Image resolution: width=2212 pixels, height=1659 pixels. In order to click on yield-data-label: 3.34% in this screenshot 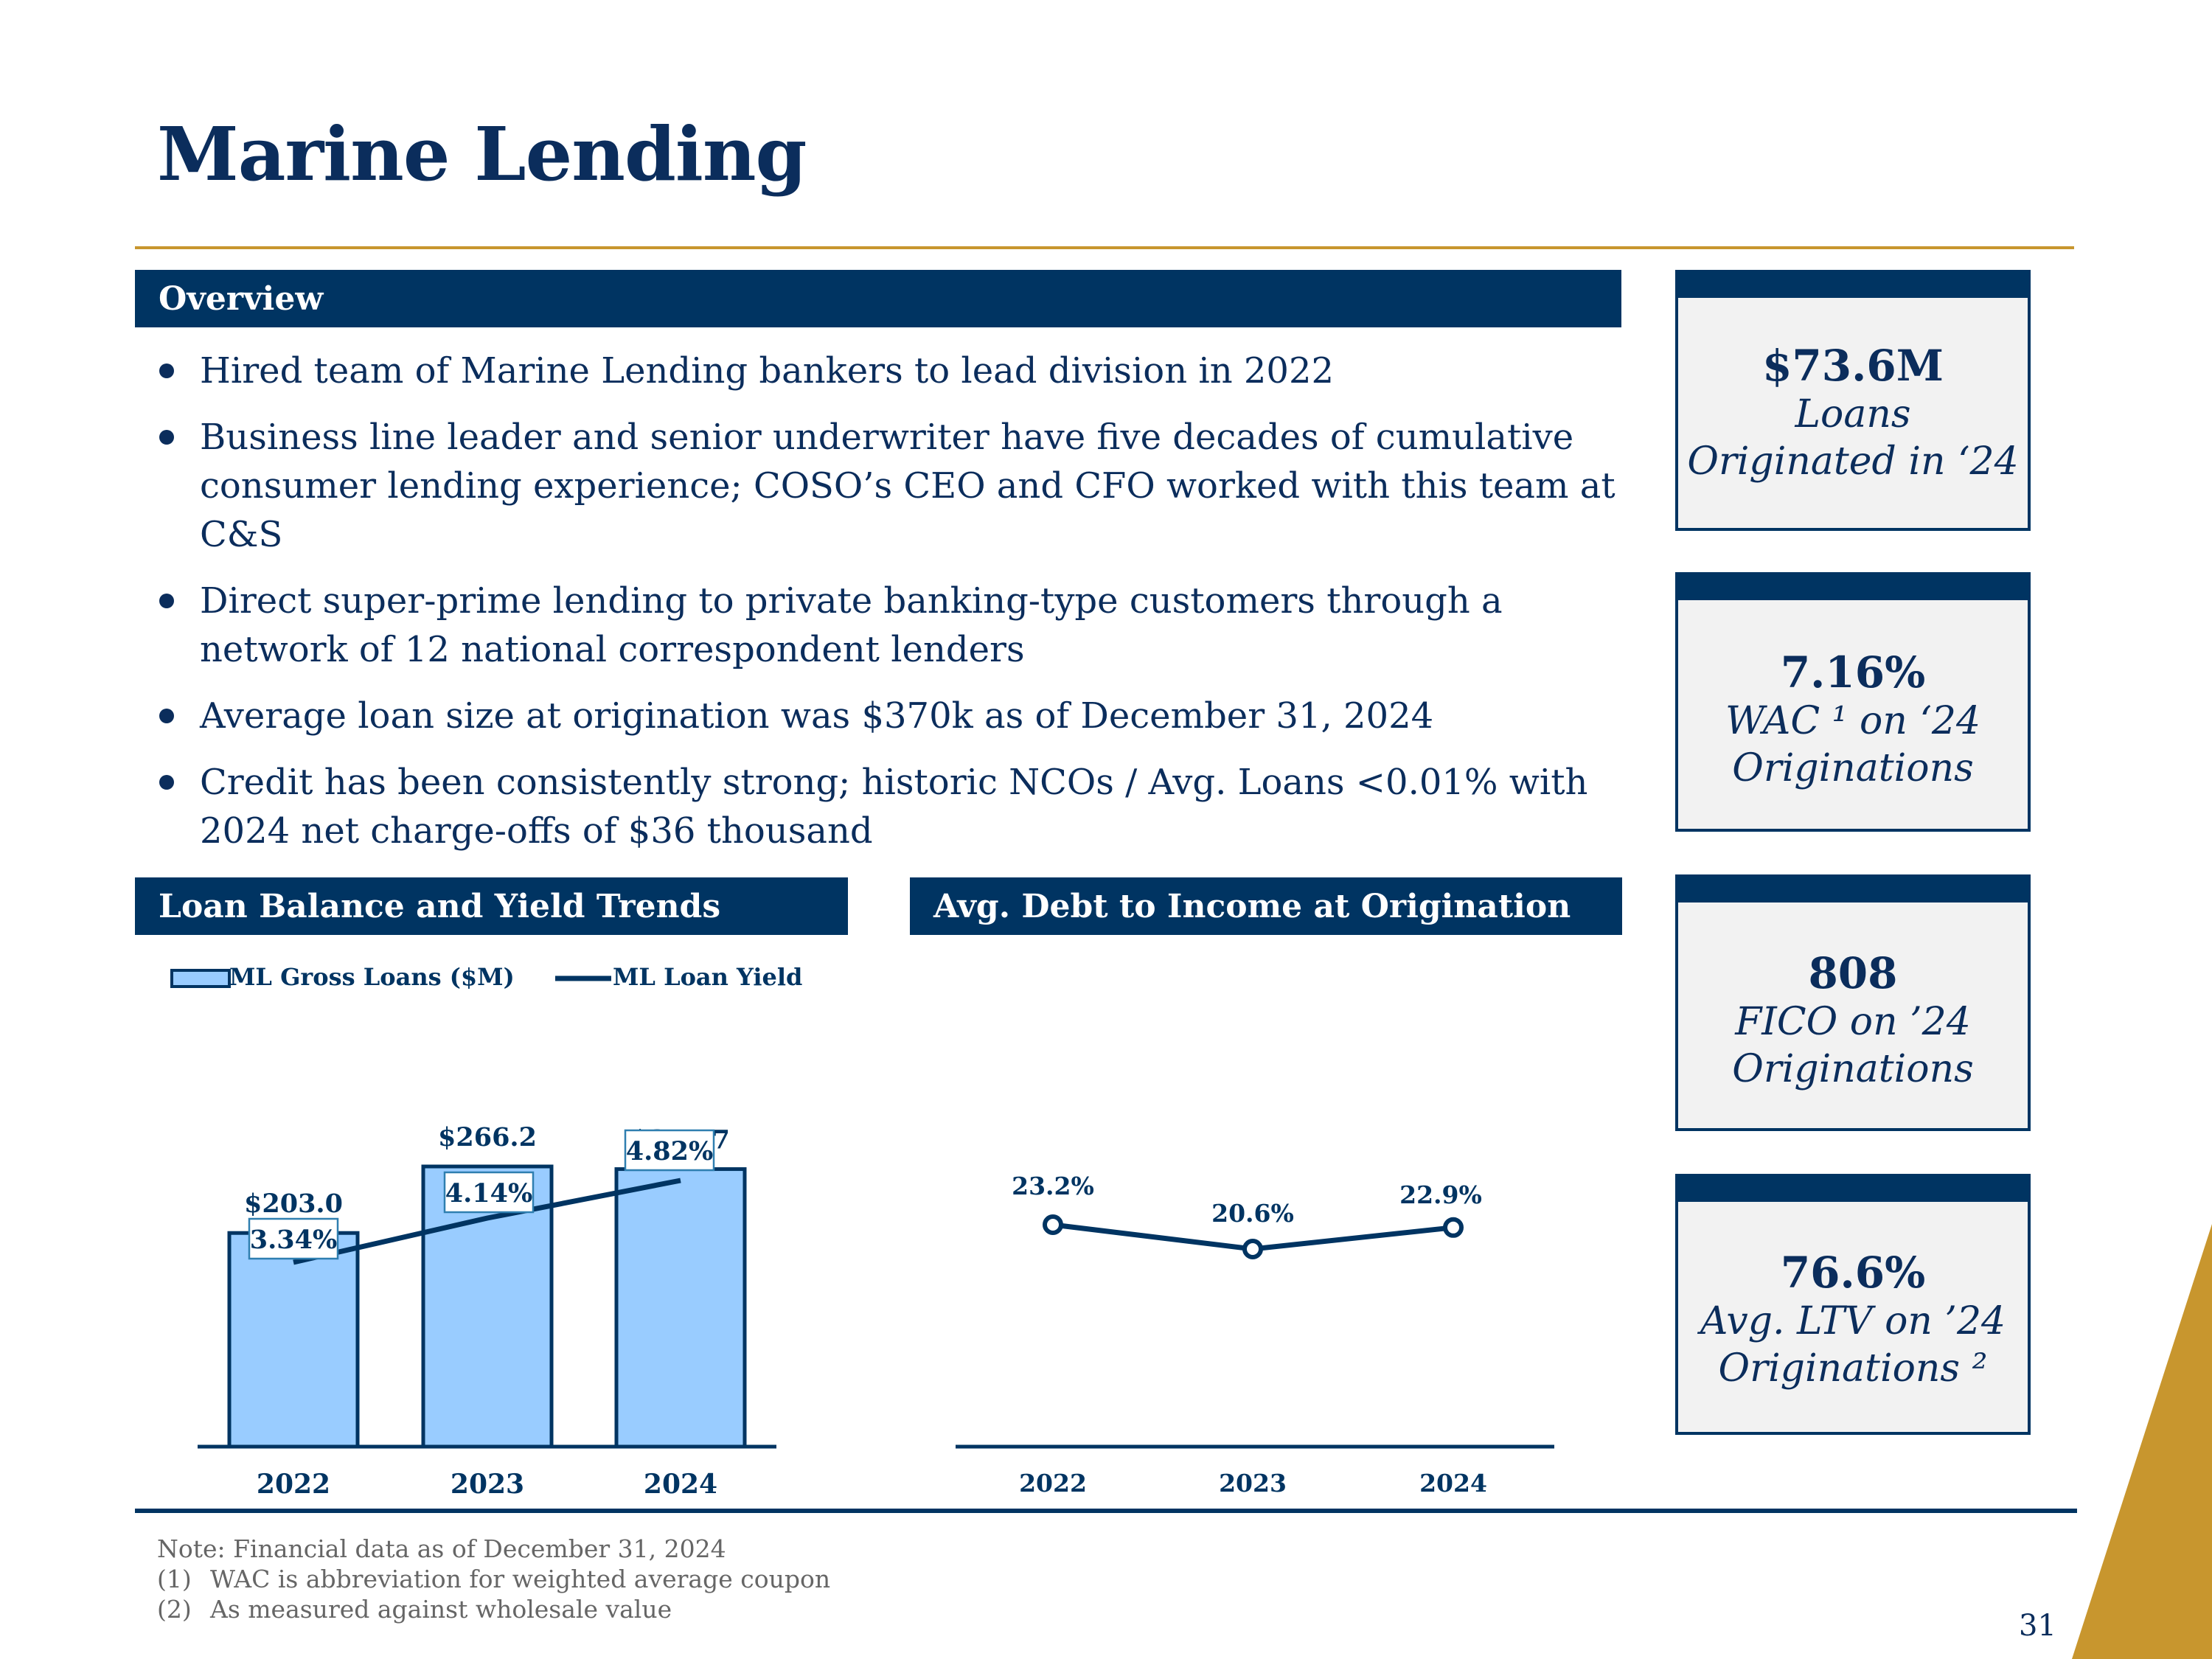, I will do `click(294, 1240)`.